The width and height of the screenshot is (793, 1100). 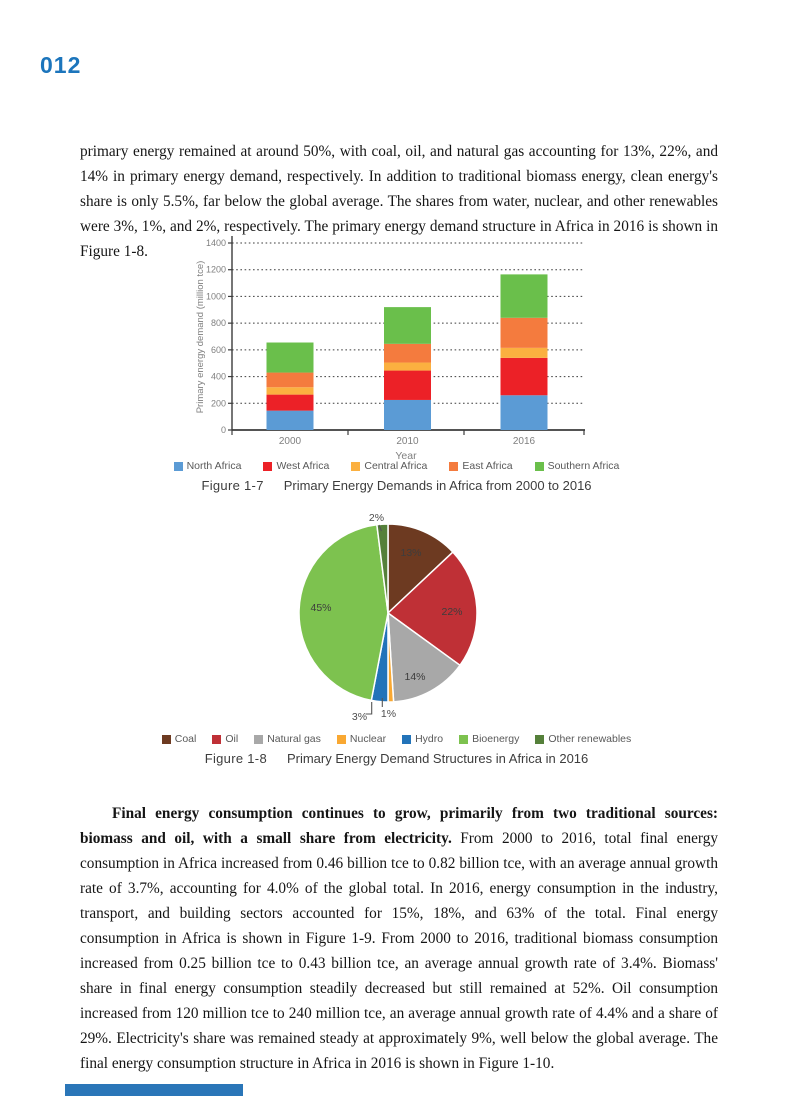 I want to click on y-tick-label: 200, so click(x=218, y=403).